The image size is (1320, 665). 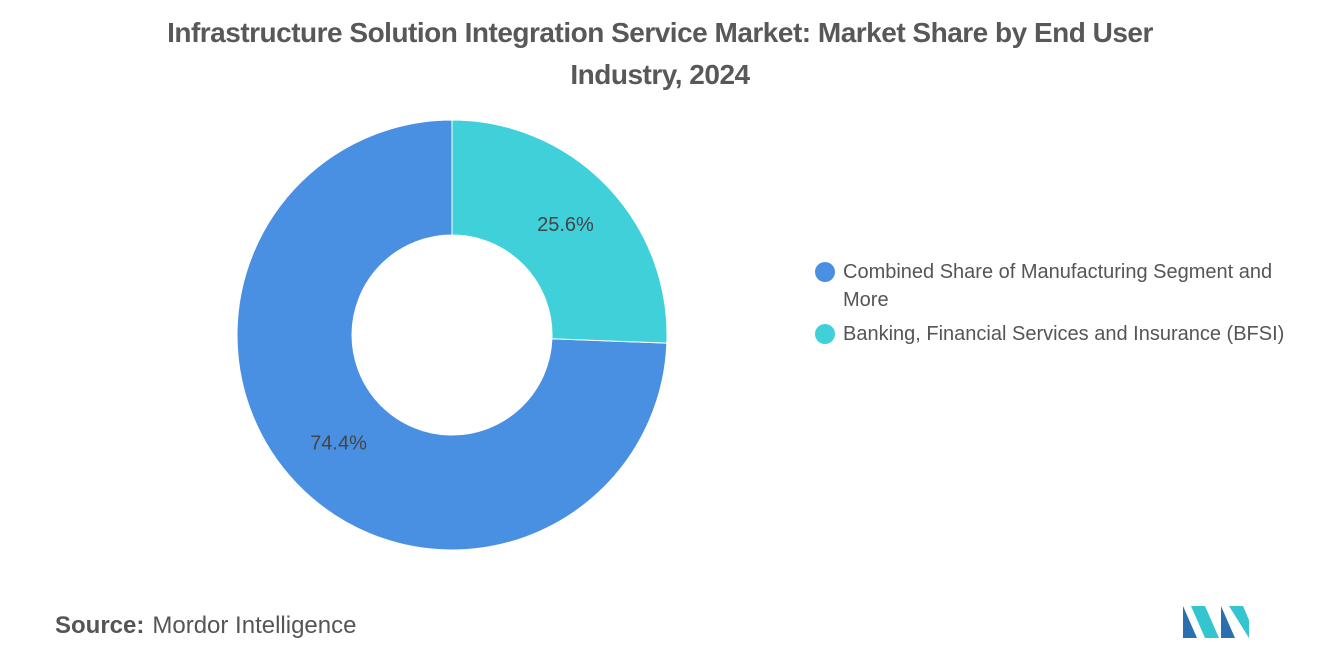 I want to click on source-text: Mordor Intelligence, so click(x=254, y=625).